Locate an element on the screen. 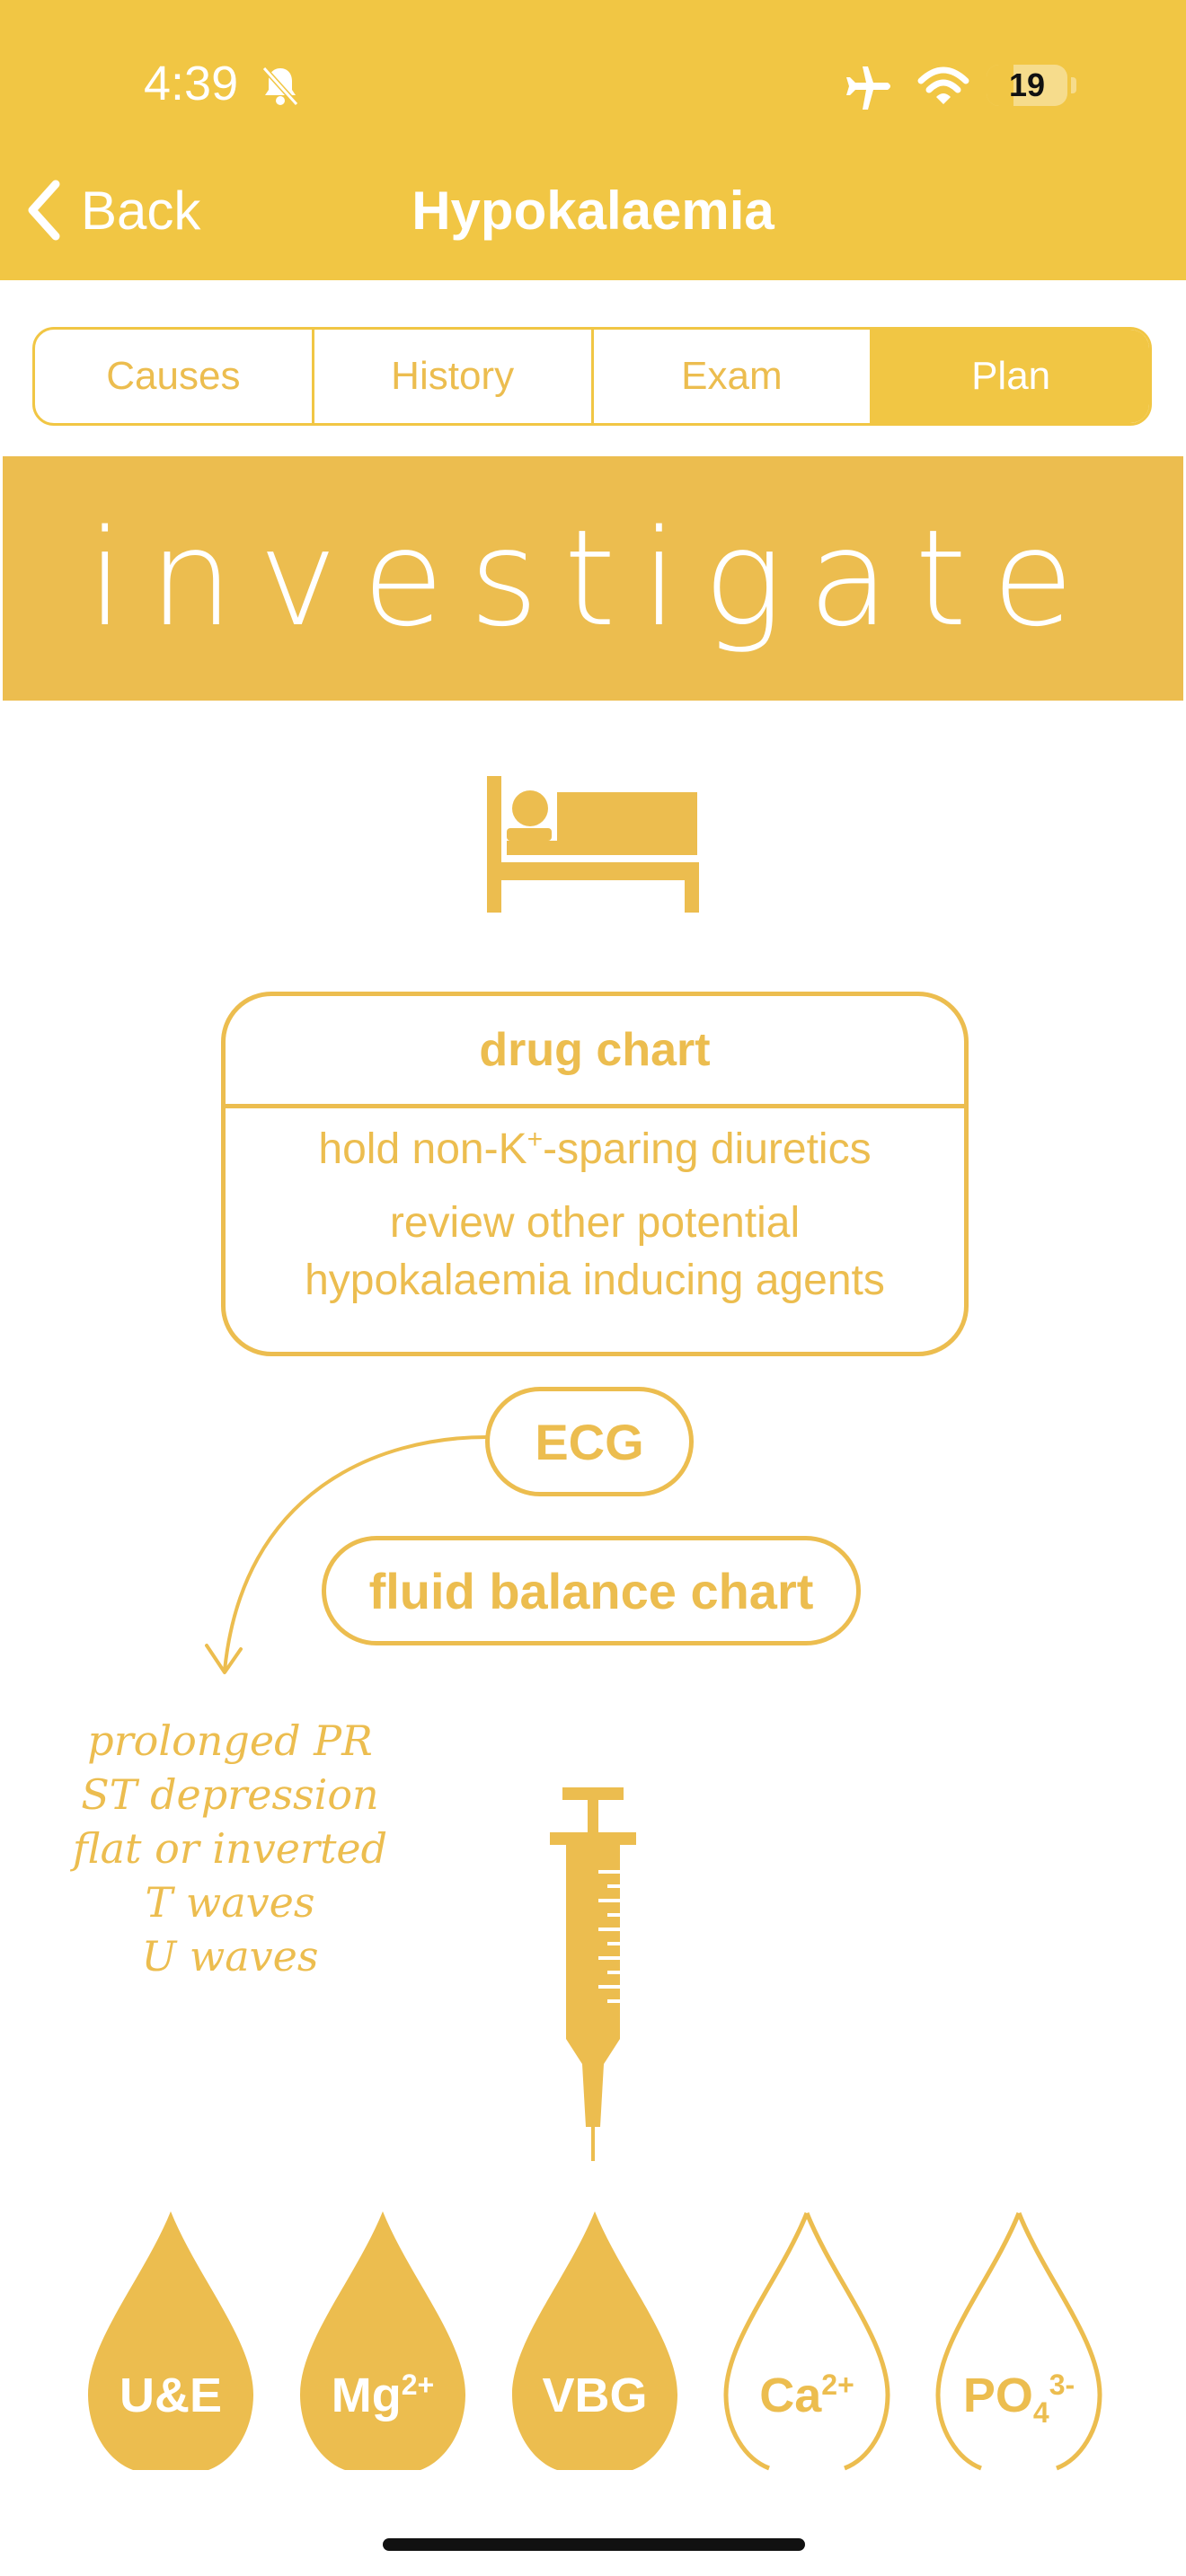  blood-test-mg: Mg2+ is located at coordinates (383, 2340).